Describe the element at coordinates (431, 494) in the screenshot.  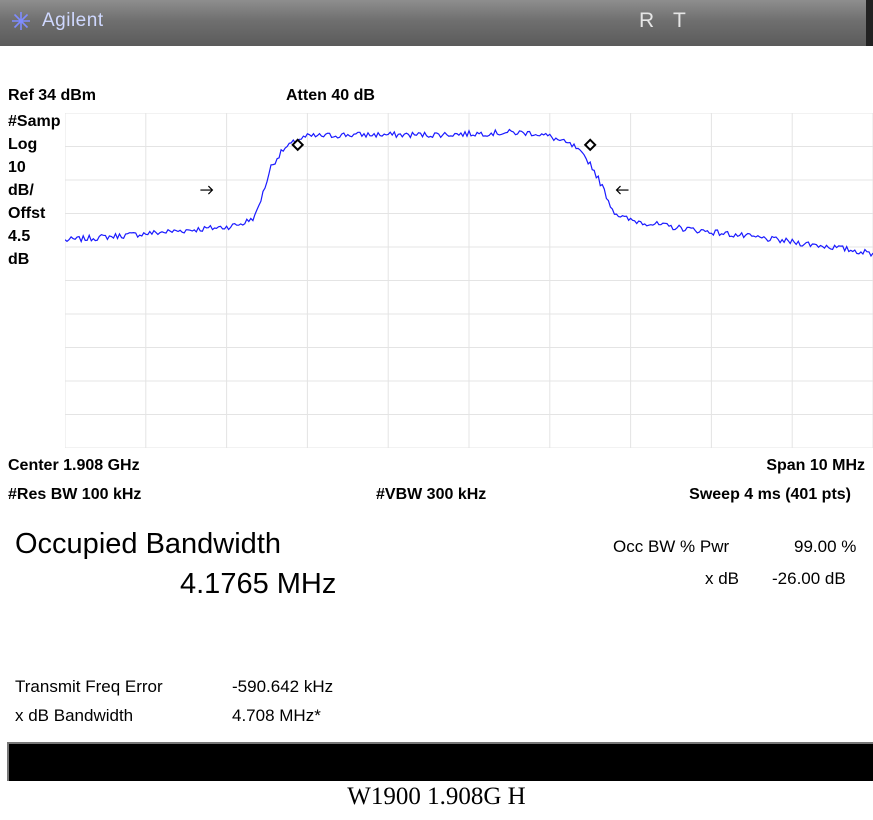
I see `video-bandwidth: #VBW 300 kHz` at that location.